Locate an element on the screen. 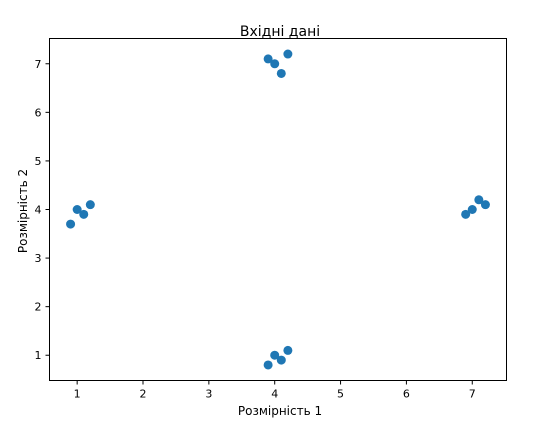 Image resolution: width=534 pixels, height=426 pixels. y-tick-label: 6 is located at coordinates (38, 112).